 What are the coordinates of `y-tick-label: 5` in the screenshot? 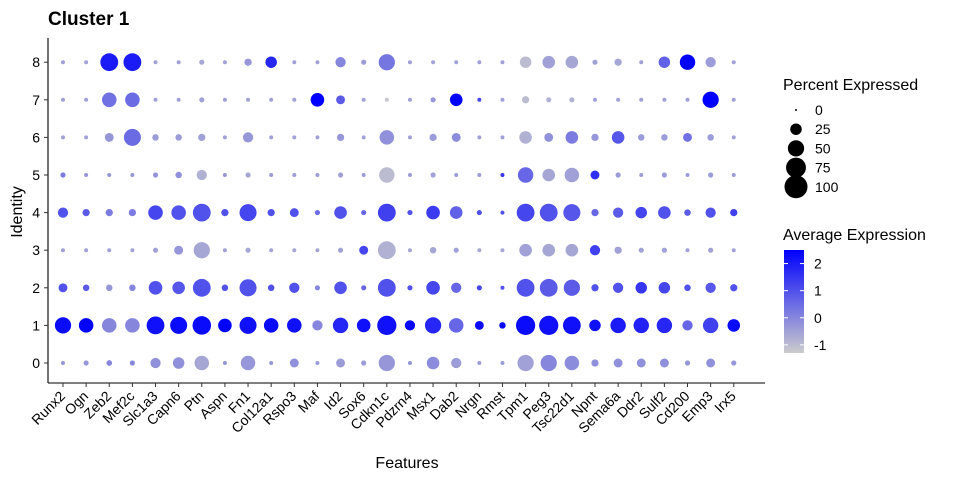 It's located at (36, 175).